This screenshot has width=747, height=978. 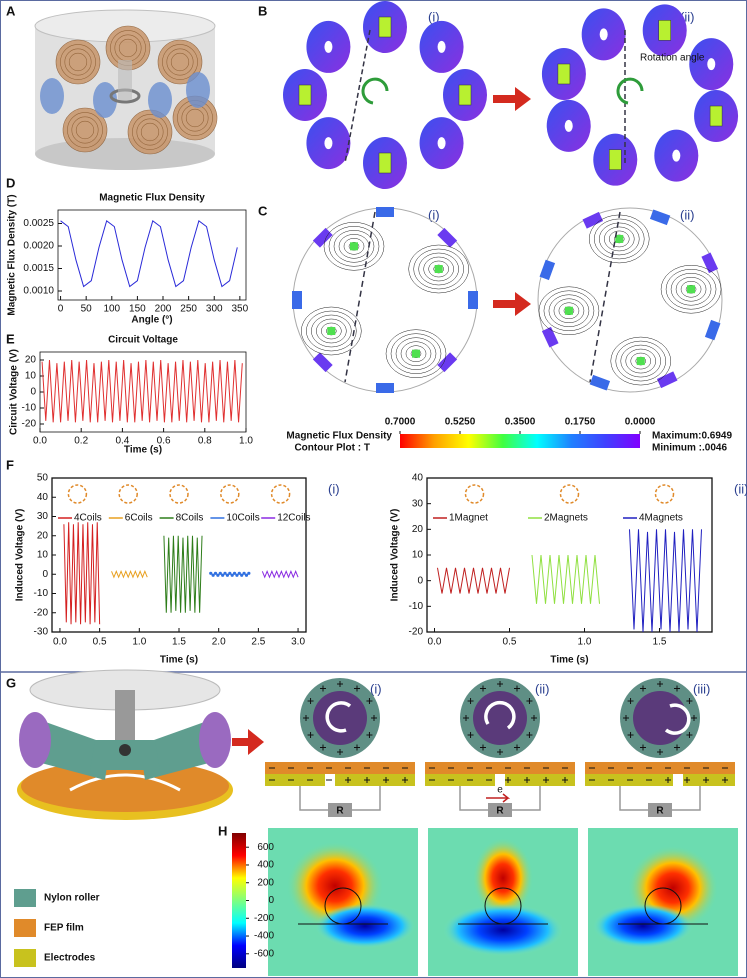 I want to click on panel-label: A, so click(x=11, y=10).